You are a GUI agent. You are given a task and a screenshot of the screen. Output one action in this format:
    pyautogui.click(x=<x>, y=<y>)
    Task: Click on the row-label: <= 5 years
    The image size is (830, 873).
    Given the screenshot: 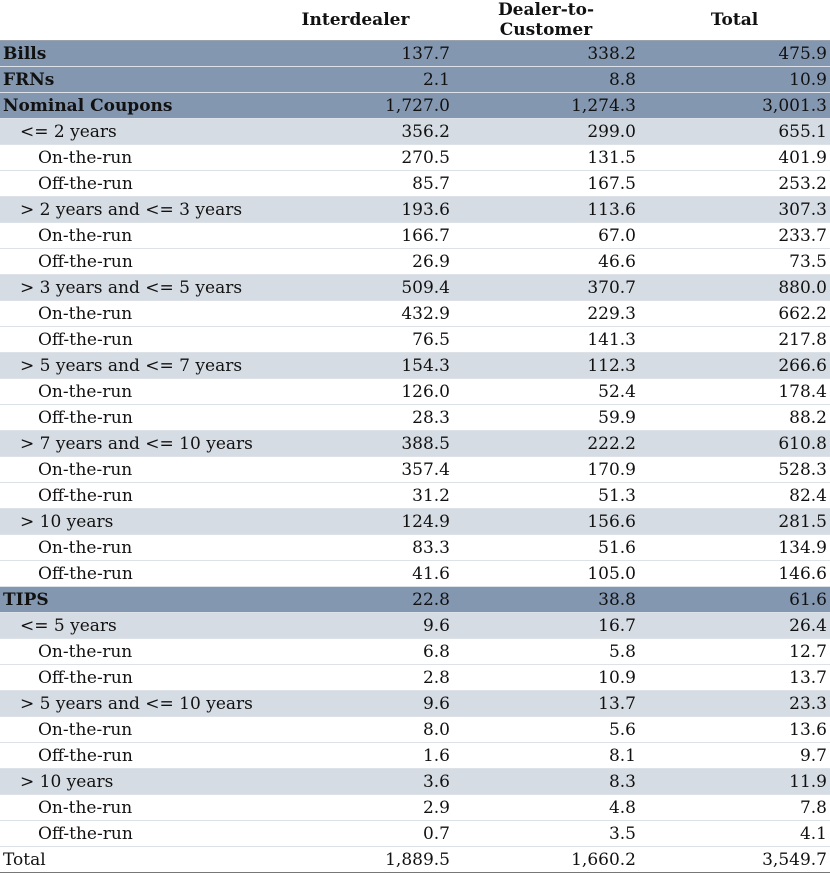 What is the action you would take?
    pyautogui.click(x=129, y=625)
    